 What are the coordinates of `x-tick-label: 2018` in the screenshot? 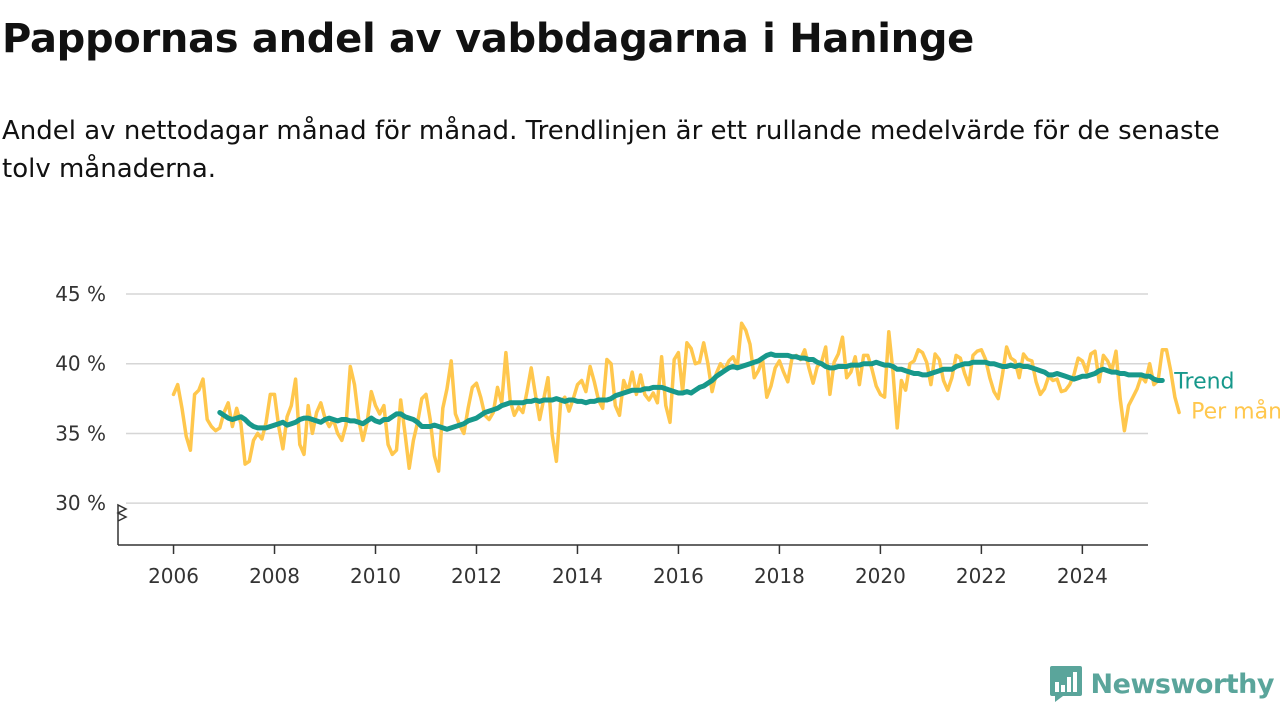 It's located at (779, 576).